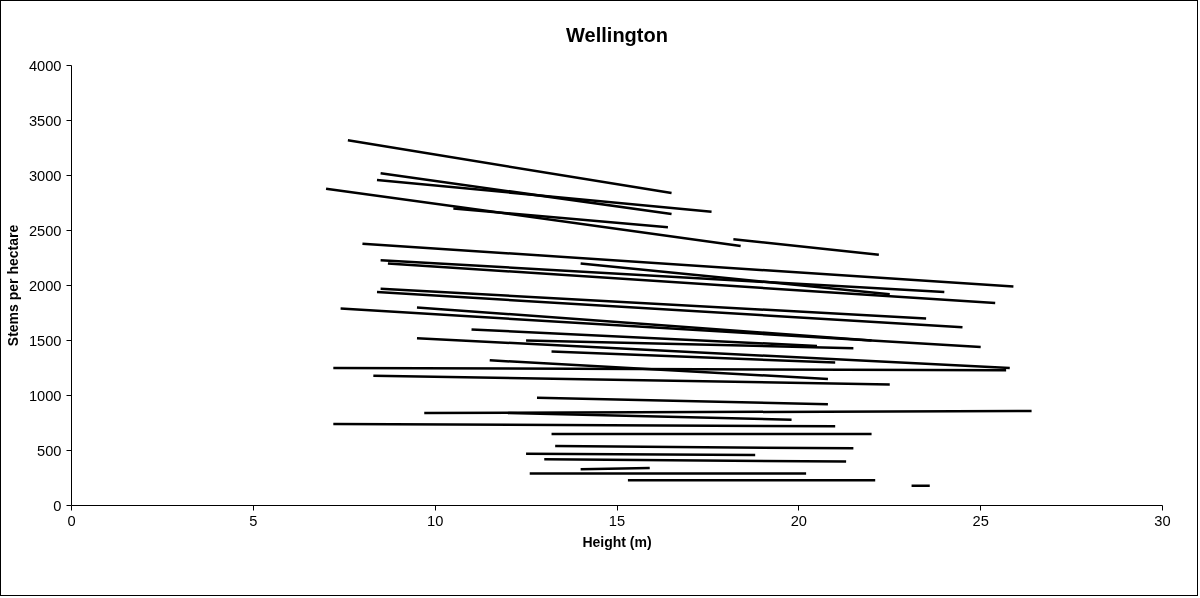 The height and width of the screenshot is (598, 1200). Describe the element at coordinates (45, 230) in the screenshot. I see `y-tick-label: 2500` at that location.